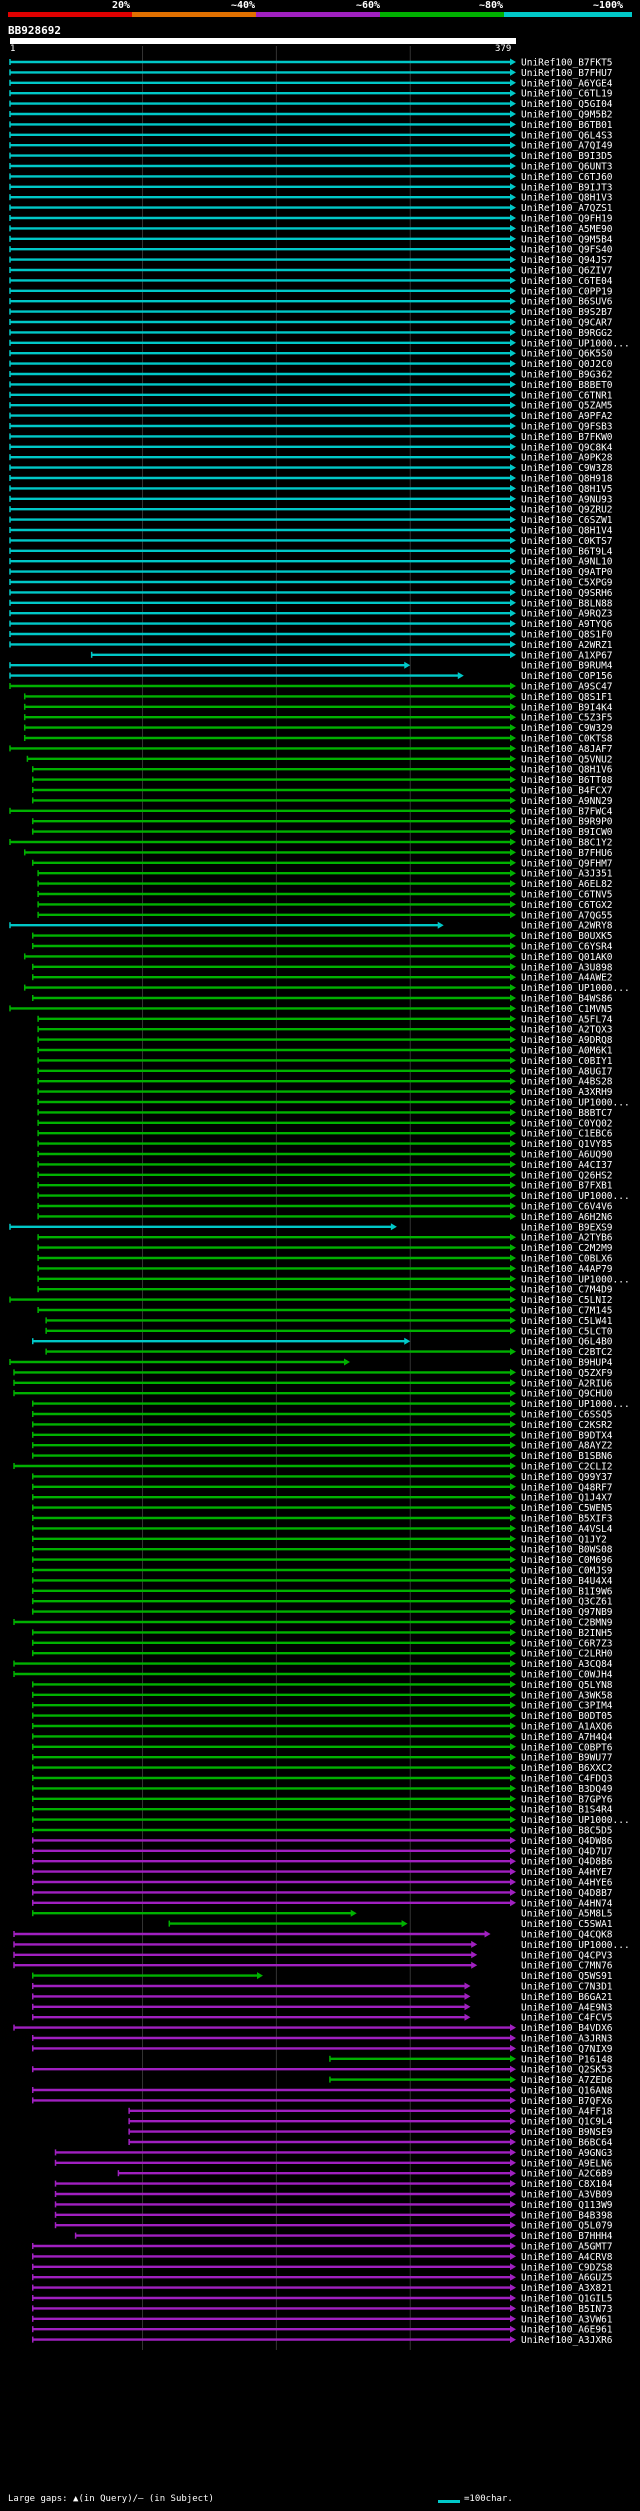 The image size is (640, 2511). Describe the element at coordinates (567, 479) in the screenshot. I see `hit-label: UniRef100_Q8H918` at that location.